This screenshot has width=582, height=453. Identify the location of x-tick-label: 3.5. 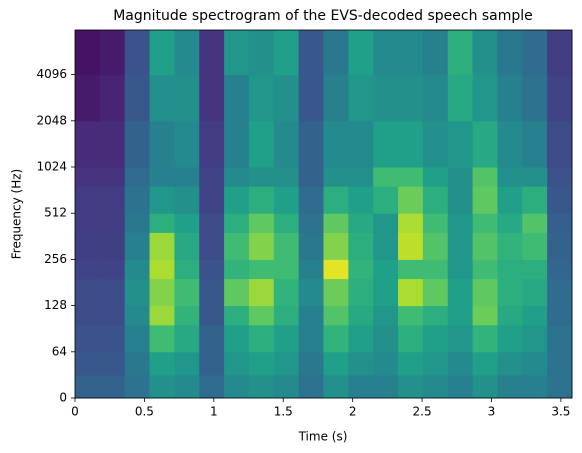
(560, 412).